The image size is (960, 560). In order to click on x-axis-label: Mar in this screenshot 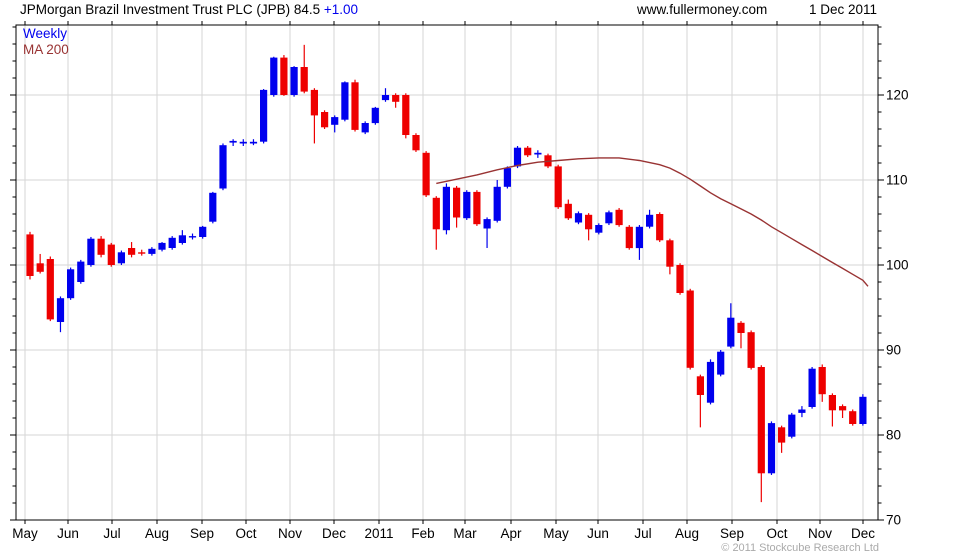, I will do `click(465, 533)`.